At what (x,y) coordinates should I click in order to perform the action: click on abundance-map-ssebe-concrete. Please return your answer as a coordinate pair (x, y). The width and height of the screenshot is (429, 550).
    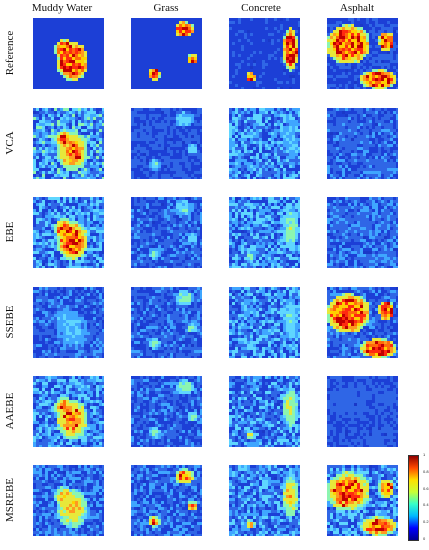
    Looking at the image, I should click on (264, 322).